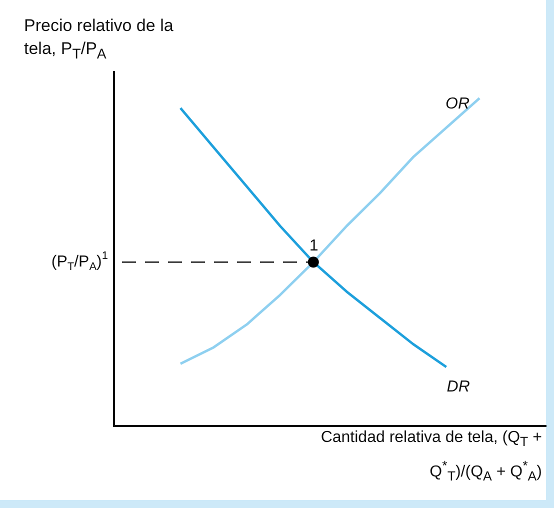  What do you see at coordinates (458, 104) in the screenshot?
I see `series-label: OR` at bounding box center [458, 104].